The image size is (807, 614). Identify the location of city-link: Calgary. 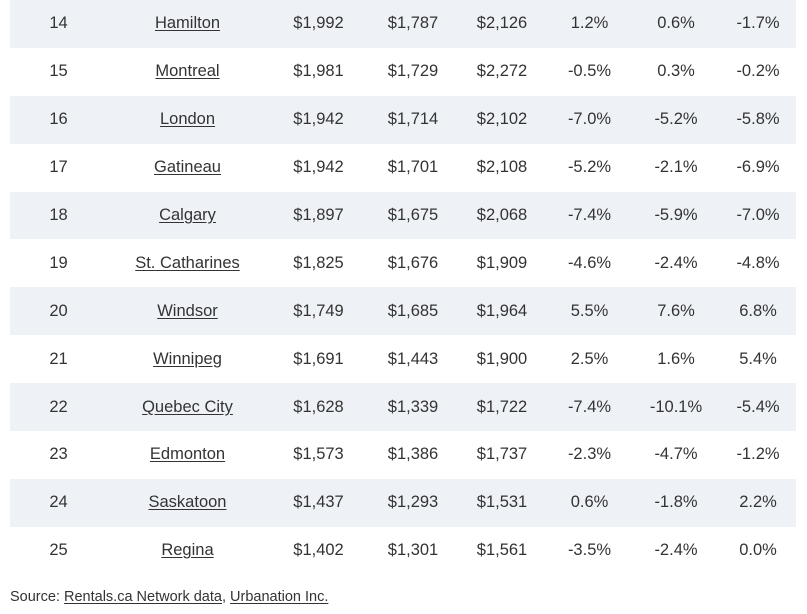
(187, 215).